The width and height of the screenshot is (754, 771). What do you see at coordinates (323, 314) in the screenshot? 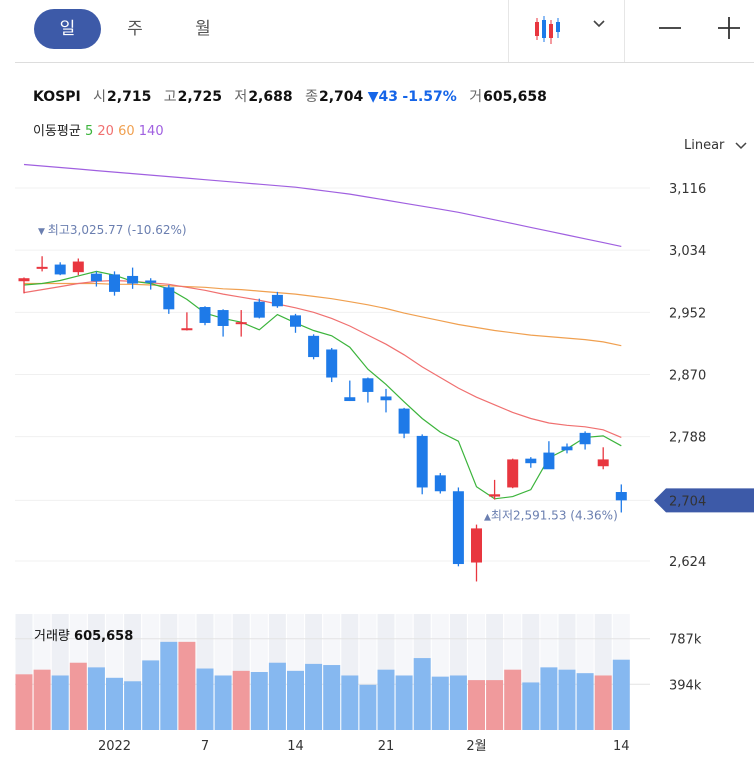
I see `ma60-line` at bounding box center [323, 314].